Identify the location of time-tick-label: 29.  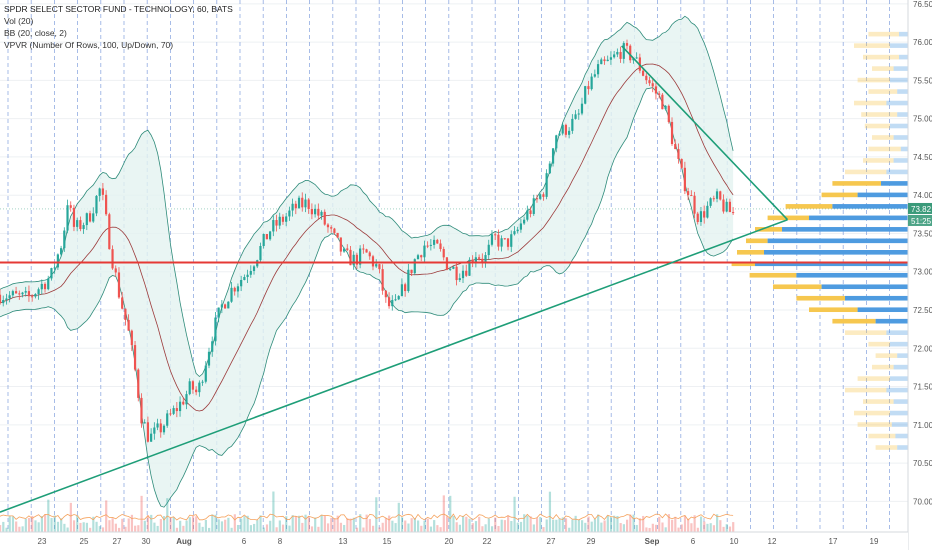
(591, 541).